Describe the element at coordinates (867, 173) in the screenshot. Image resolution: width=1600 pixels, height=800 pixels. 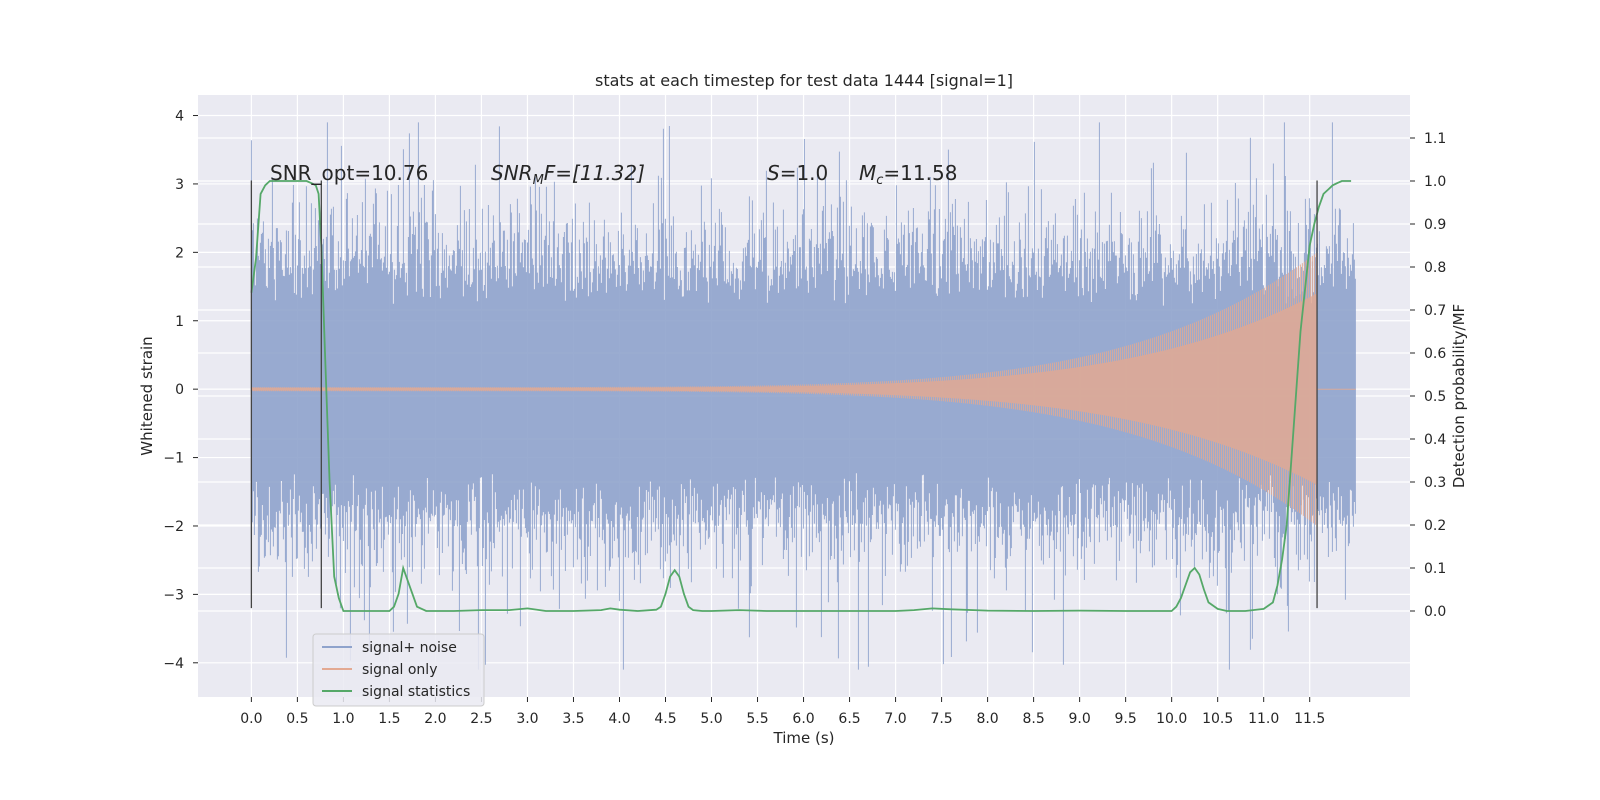
I see `annotation-mc-symbol: M` at that location.